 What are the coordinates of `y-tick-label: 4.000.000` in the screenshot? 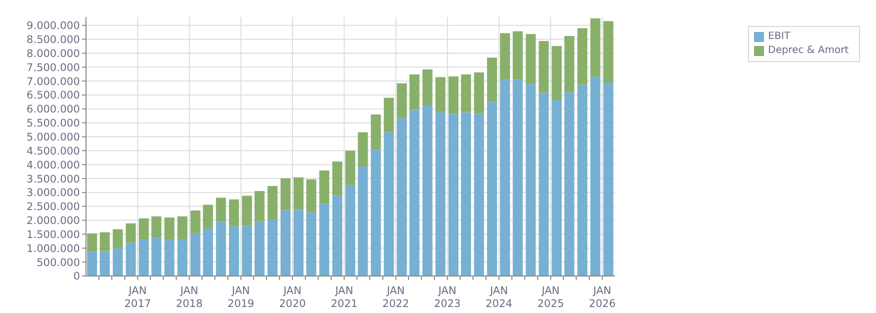 It's located at (53, 165).